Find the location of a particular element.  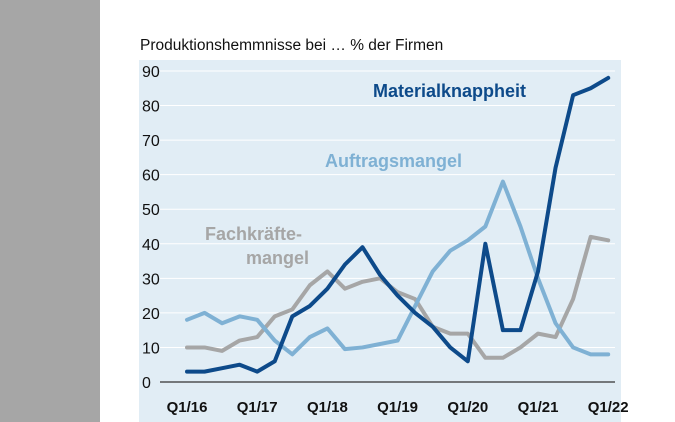

y-tick-label: 50 is located at coordinates (151, 210).